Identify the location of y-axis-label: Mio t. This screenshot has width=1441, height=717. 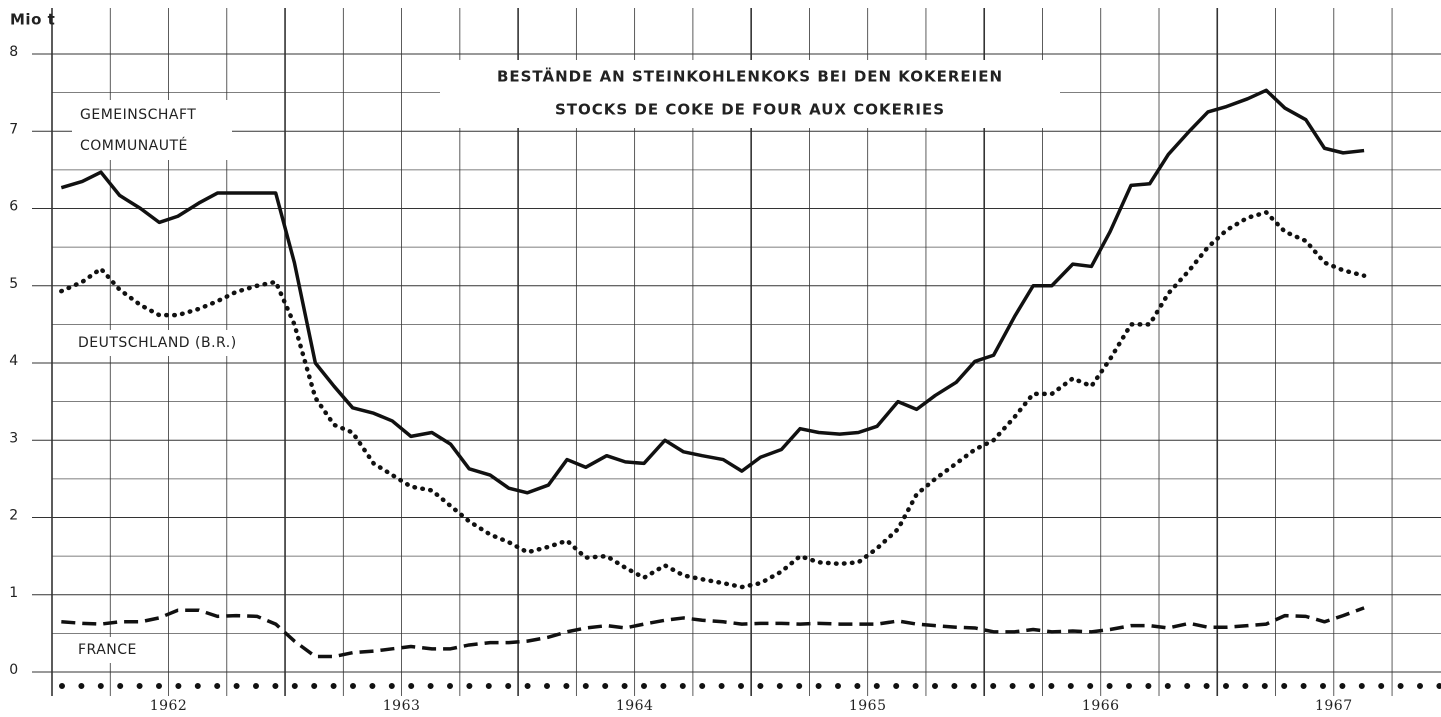
(32, 20).